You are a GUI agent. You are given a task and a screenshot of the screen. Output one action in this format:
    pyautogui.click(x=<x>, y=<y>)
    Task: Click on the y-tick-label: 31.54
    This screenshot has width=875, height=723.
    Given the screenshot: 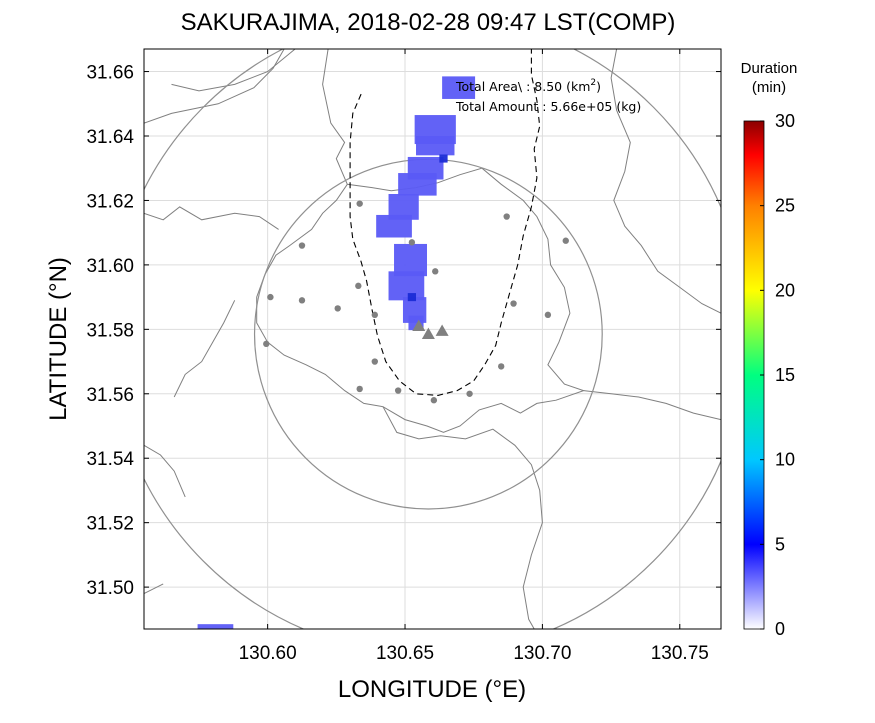 What is the action you would take?
    pyautogui.click(x=110, y=459)
    